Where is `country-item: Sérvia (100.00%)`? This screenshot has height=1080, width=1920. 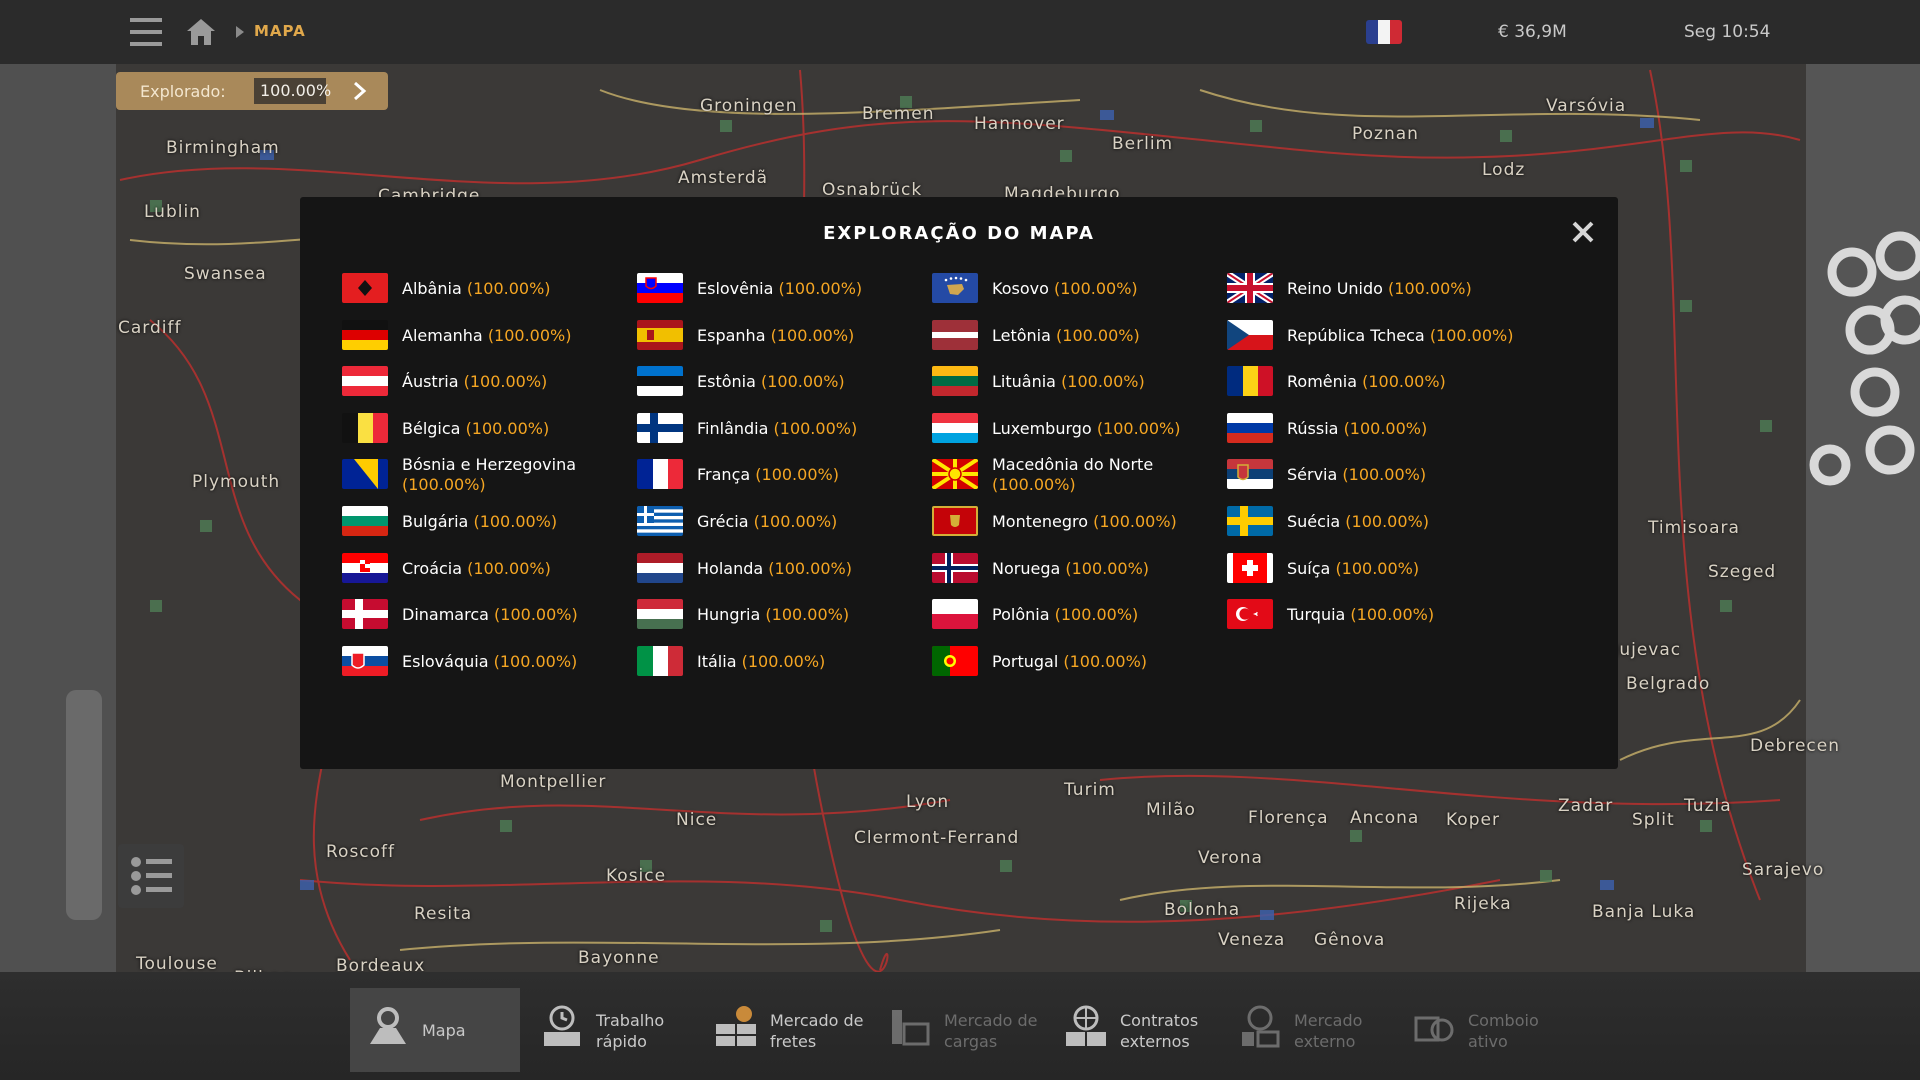 country-item: Sérvia (100.00%) is located at coordinates (1377, 481).